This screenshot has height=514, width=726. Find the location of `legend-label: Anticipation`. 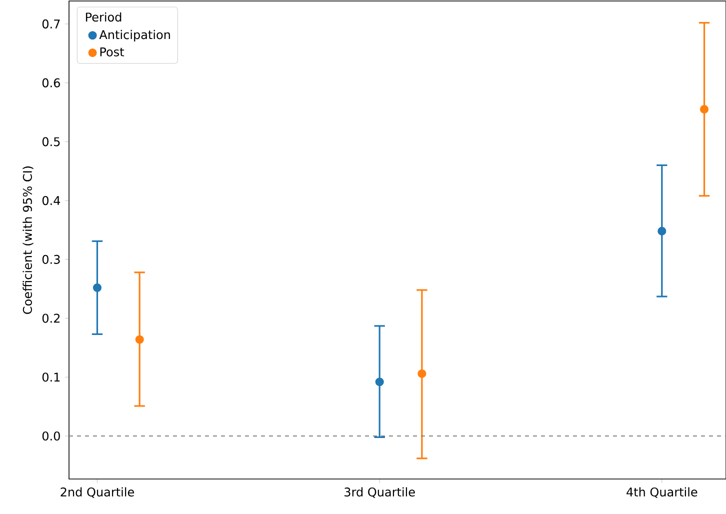

legend-label: Anticipation is located at coordinates (134, 36).